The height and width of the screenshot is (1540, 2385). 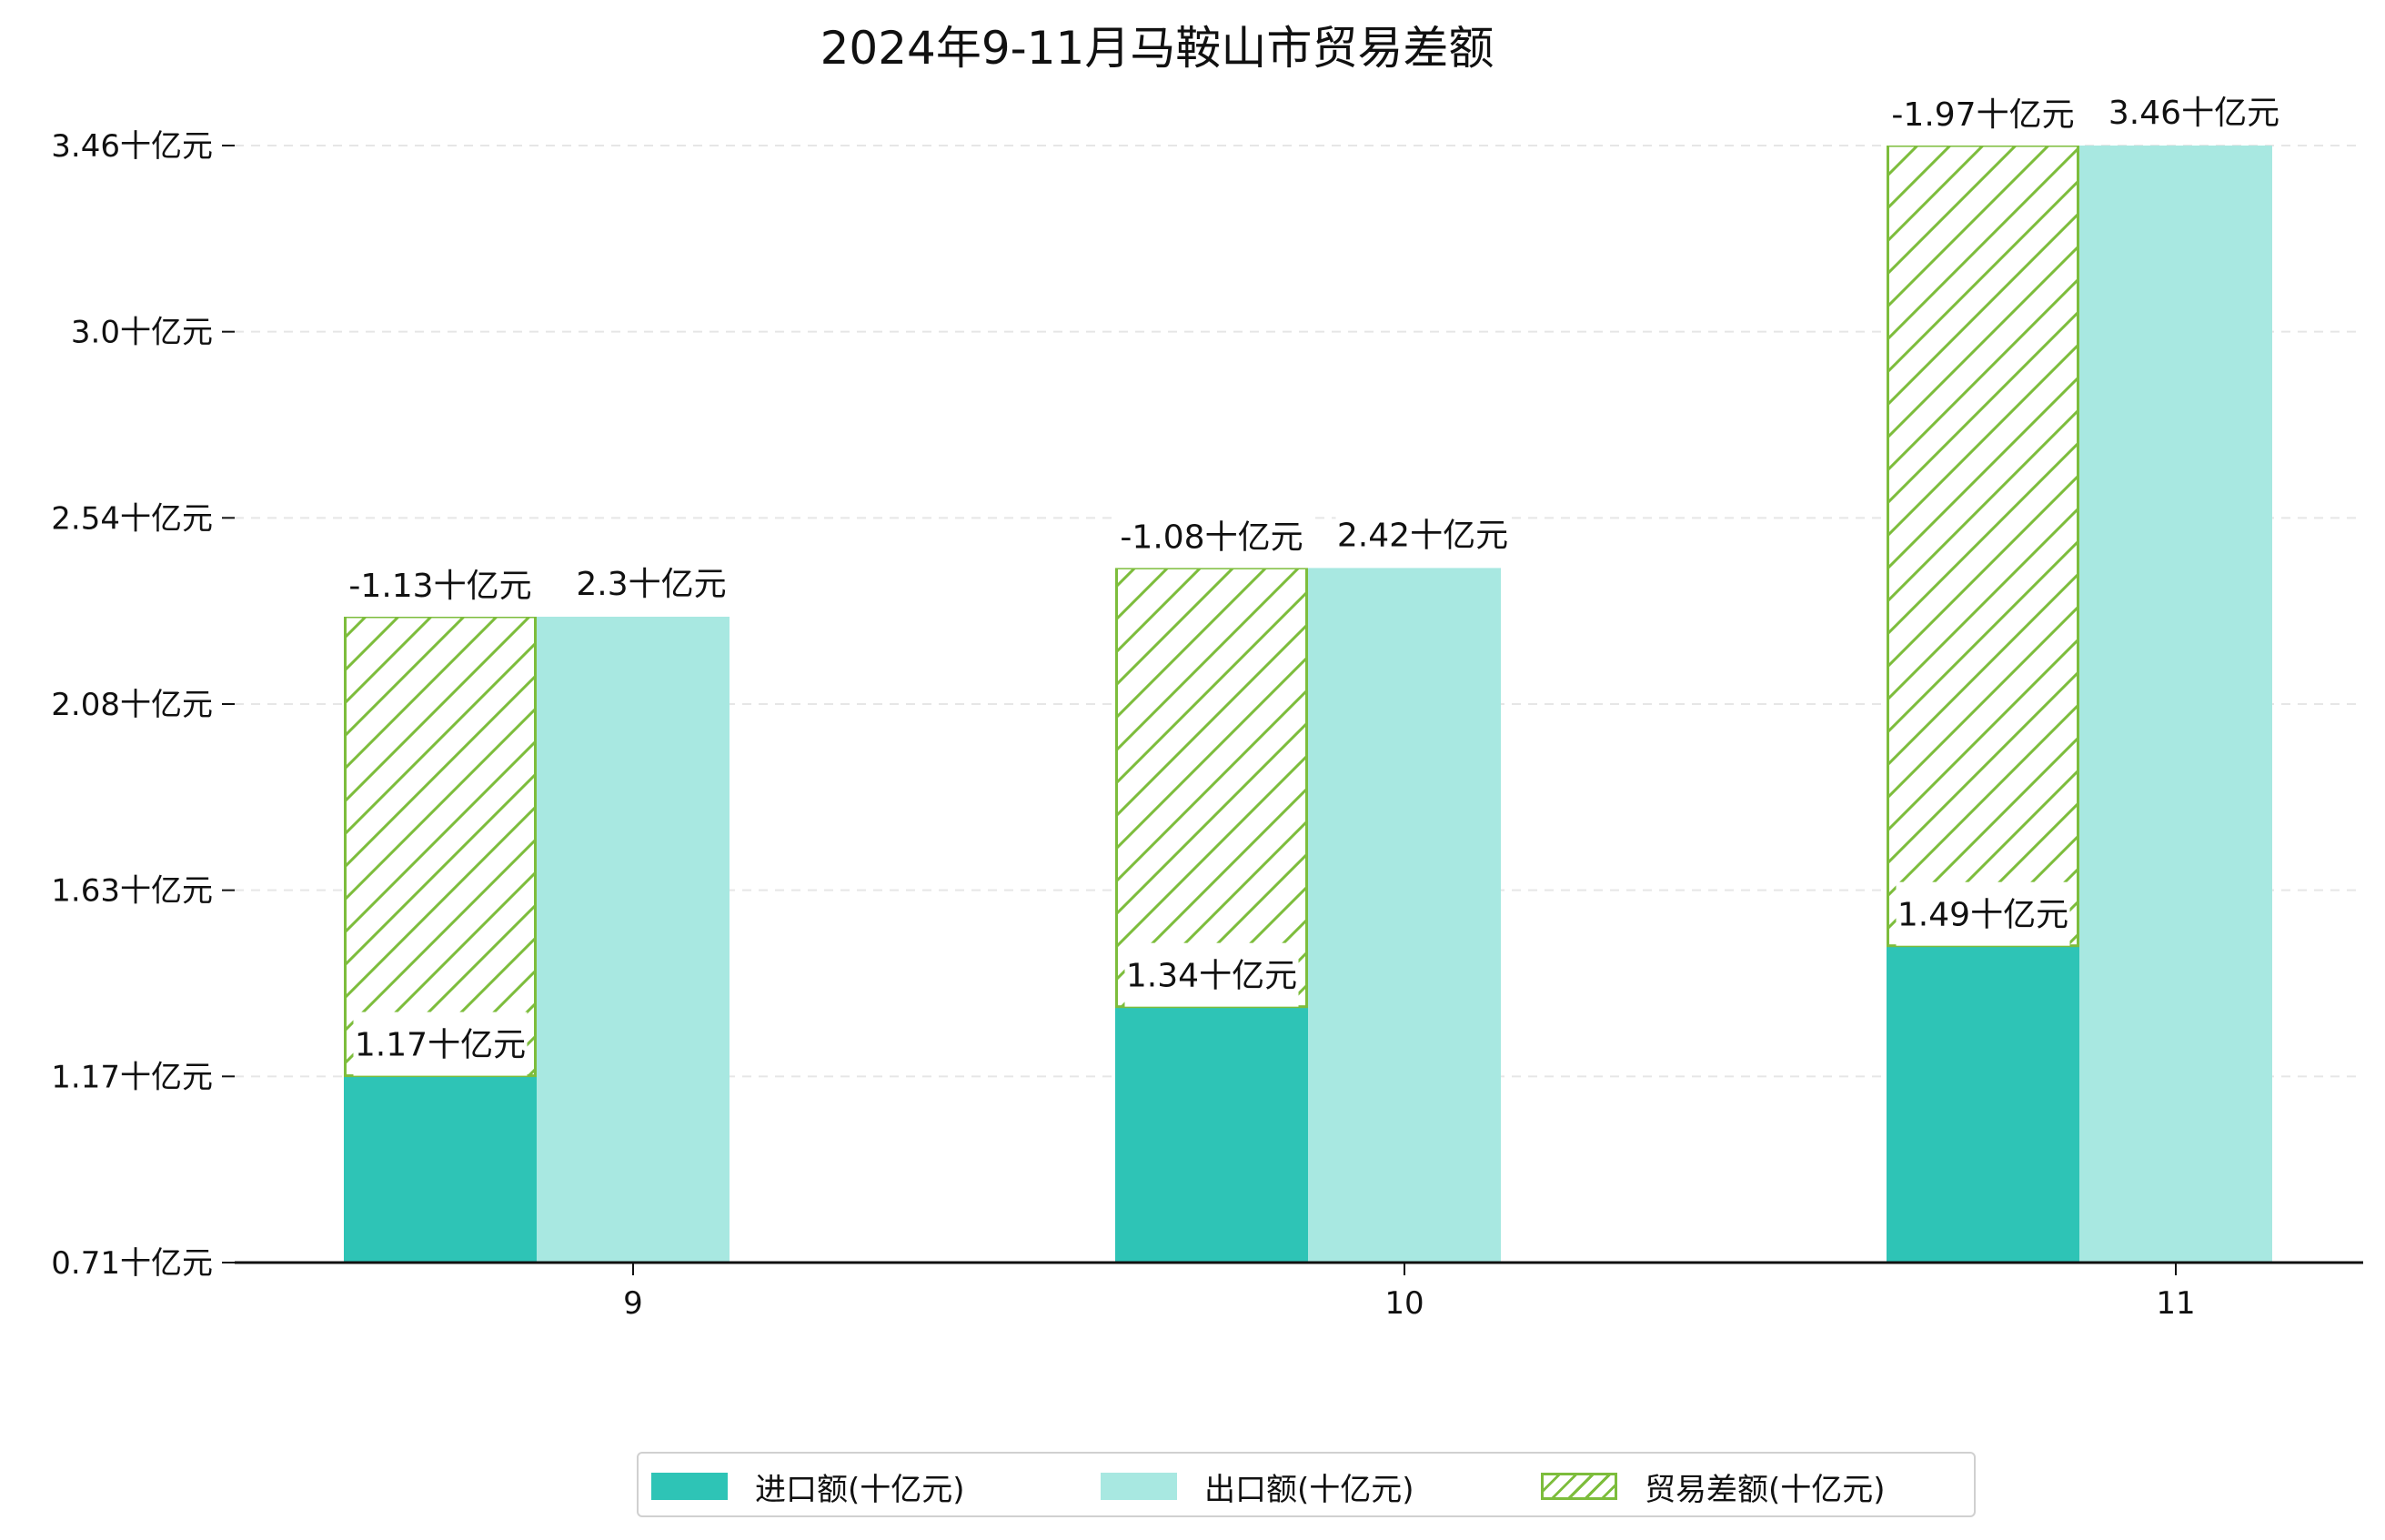 What do you see at coordinates (2175, 1303) in the screenshot?
I see `x-tick-label: 11` at bounding box center [2175, 1303].